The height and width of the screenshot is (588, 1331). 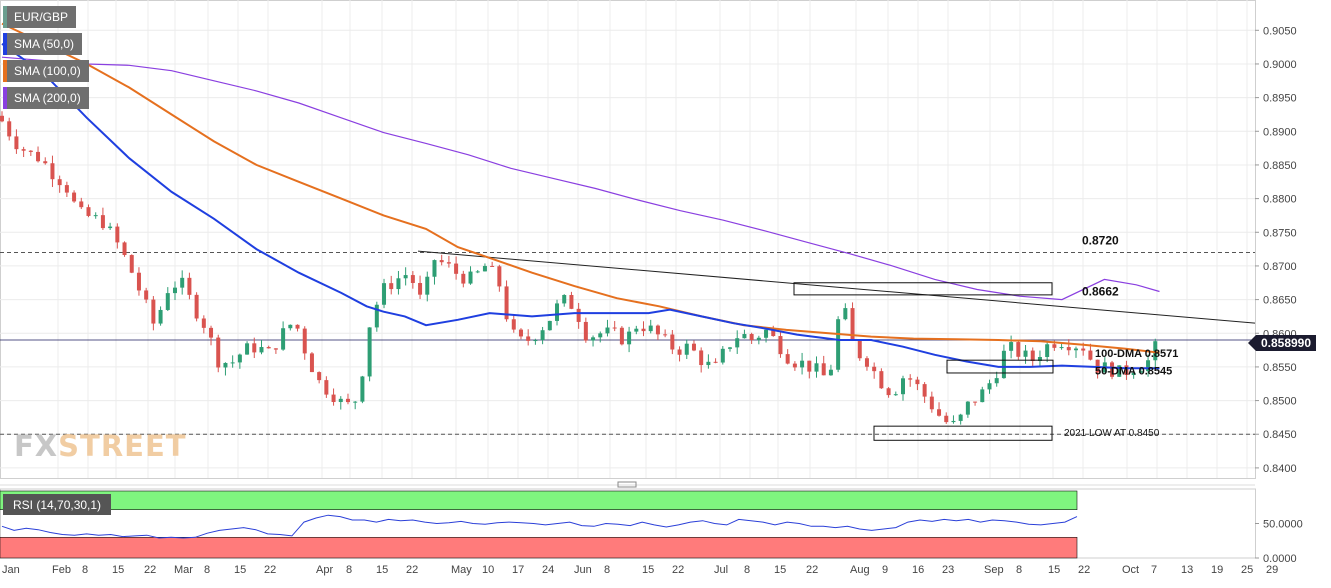 I want to click on x-tick-label: Jan, so click(x=11, y=570).